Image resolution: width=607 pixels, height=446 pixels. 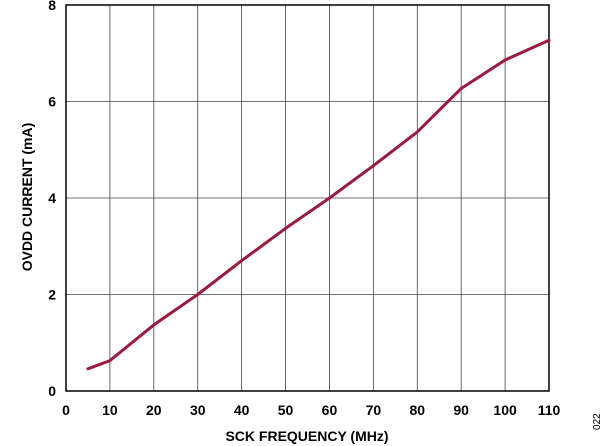 I want to click on x-tick-label: 50, so click(x=286, y=410).